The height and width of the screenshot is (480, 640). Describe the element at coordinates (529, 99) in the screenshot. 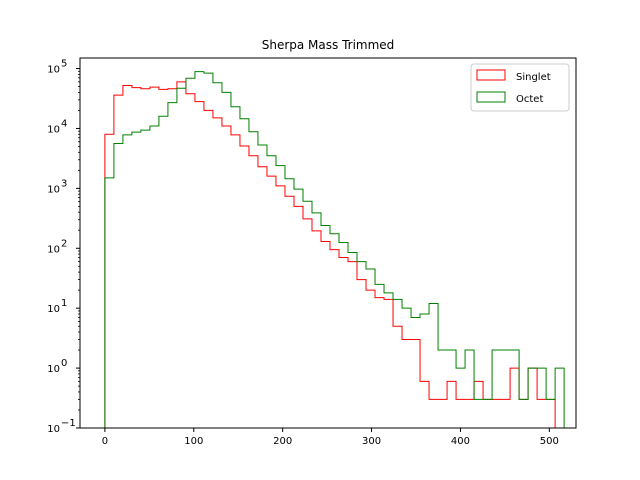

I see `legend-label-octet: Octet` at that location.